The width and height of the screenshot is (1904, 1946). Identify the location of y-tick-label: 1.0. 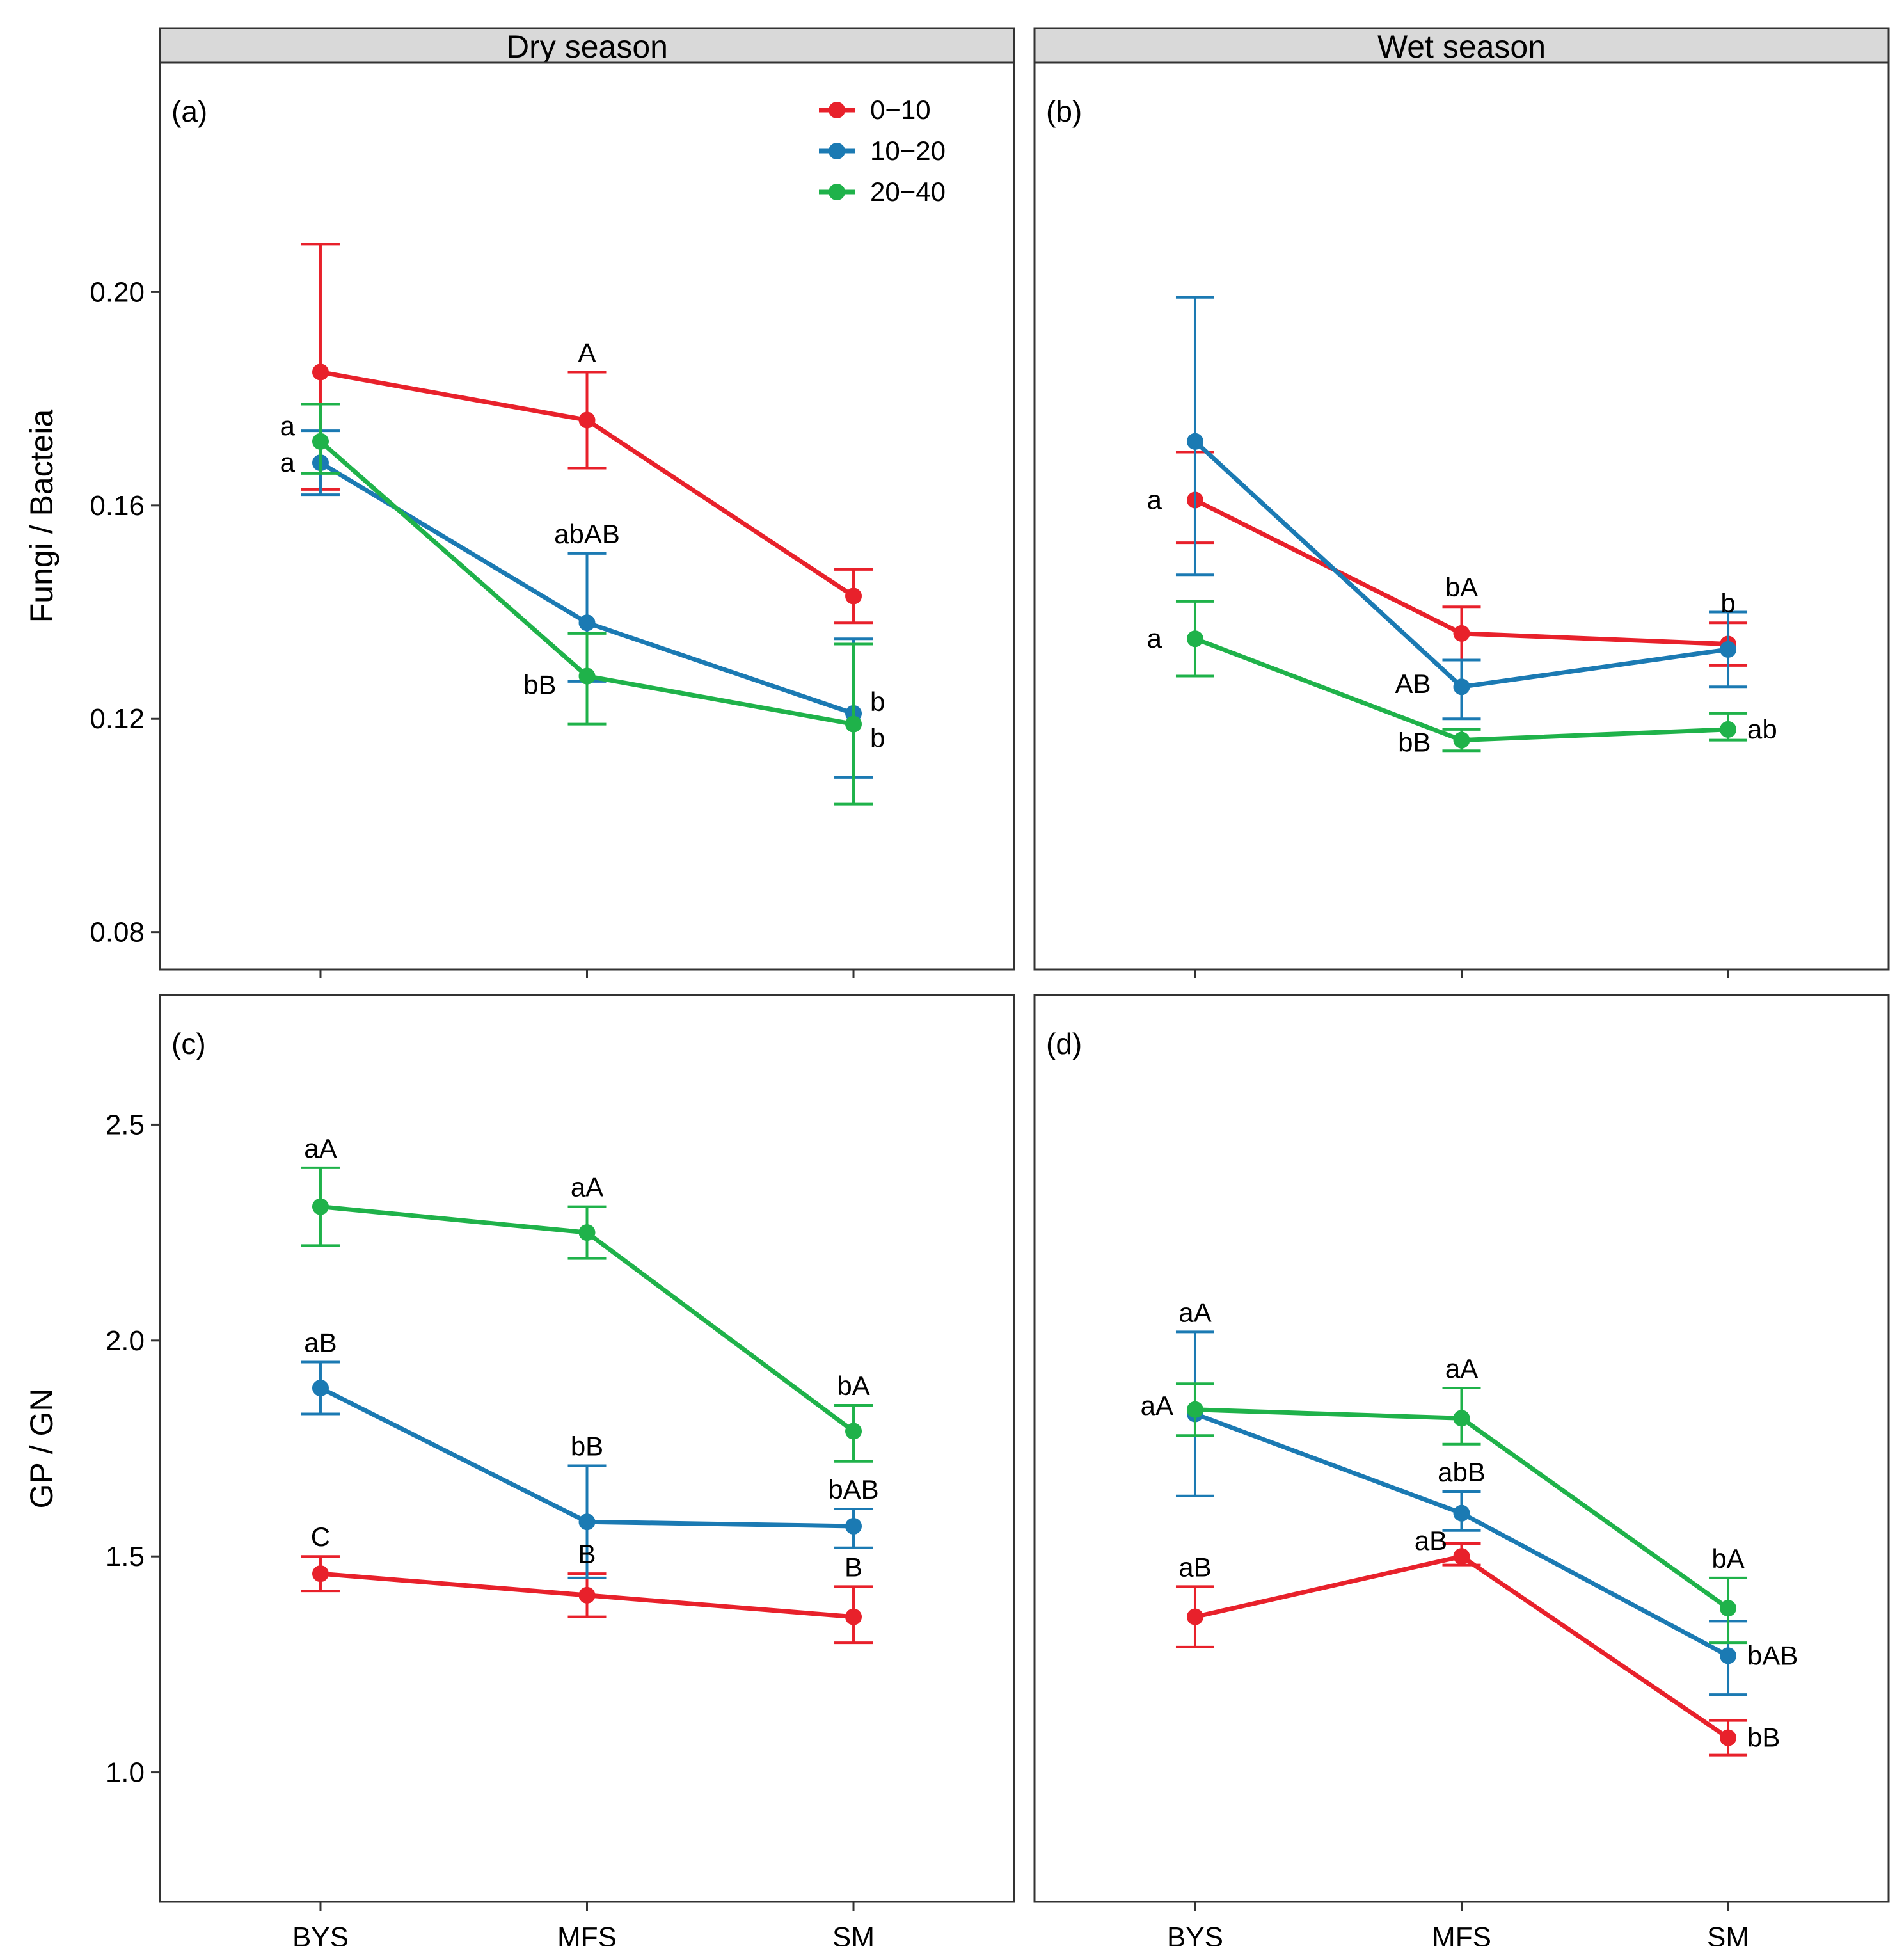
(125, 1773).